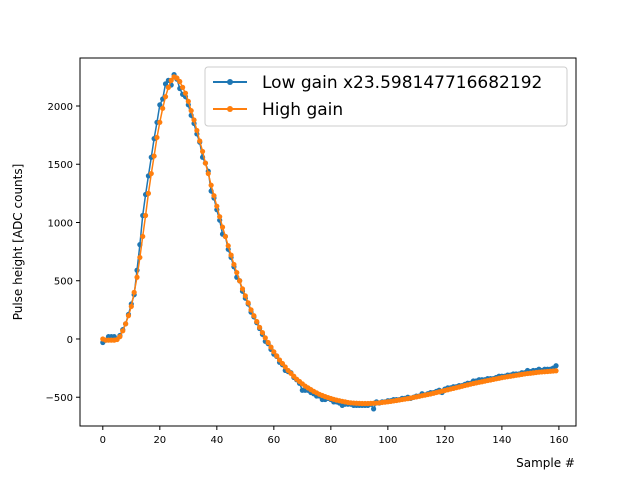  I want to click on y-tick-label: −500, so click(59, 398).